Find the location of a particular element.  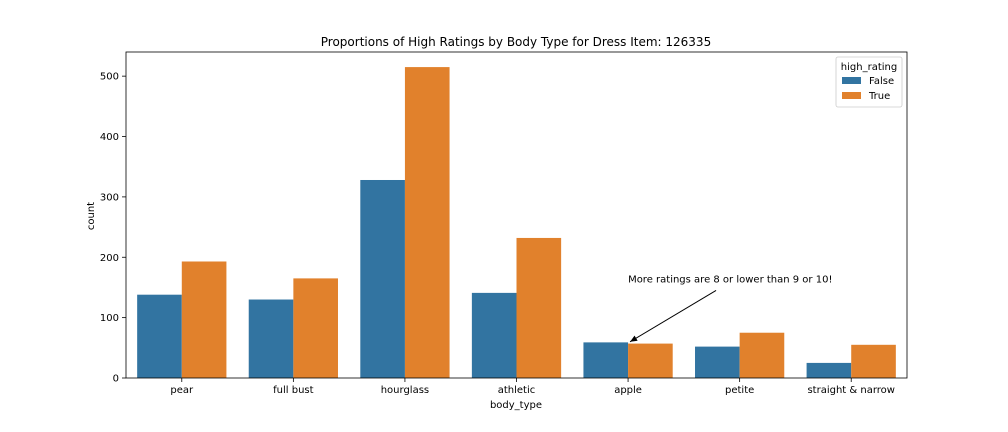

x-tick-label-petite: petite is located at coordinates (739, 390).